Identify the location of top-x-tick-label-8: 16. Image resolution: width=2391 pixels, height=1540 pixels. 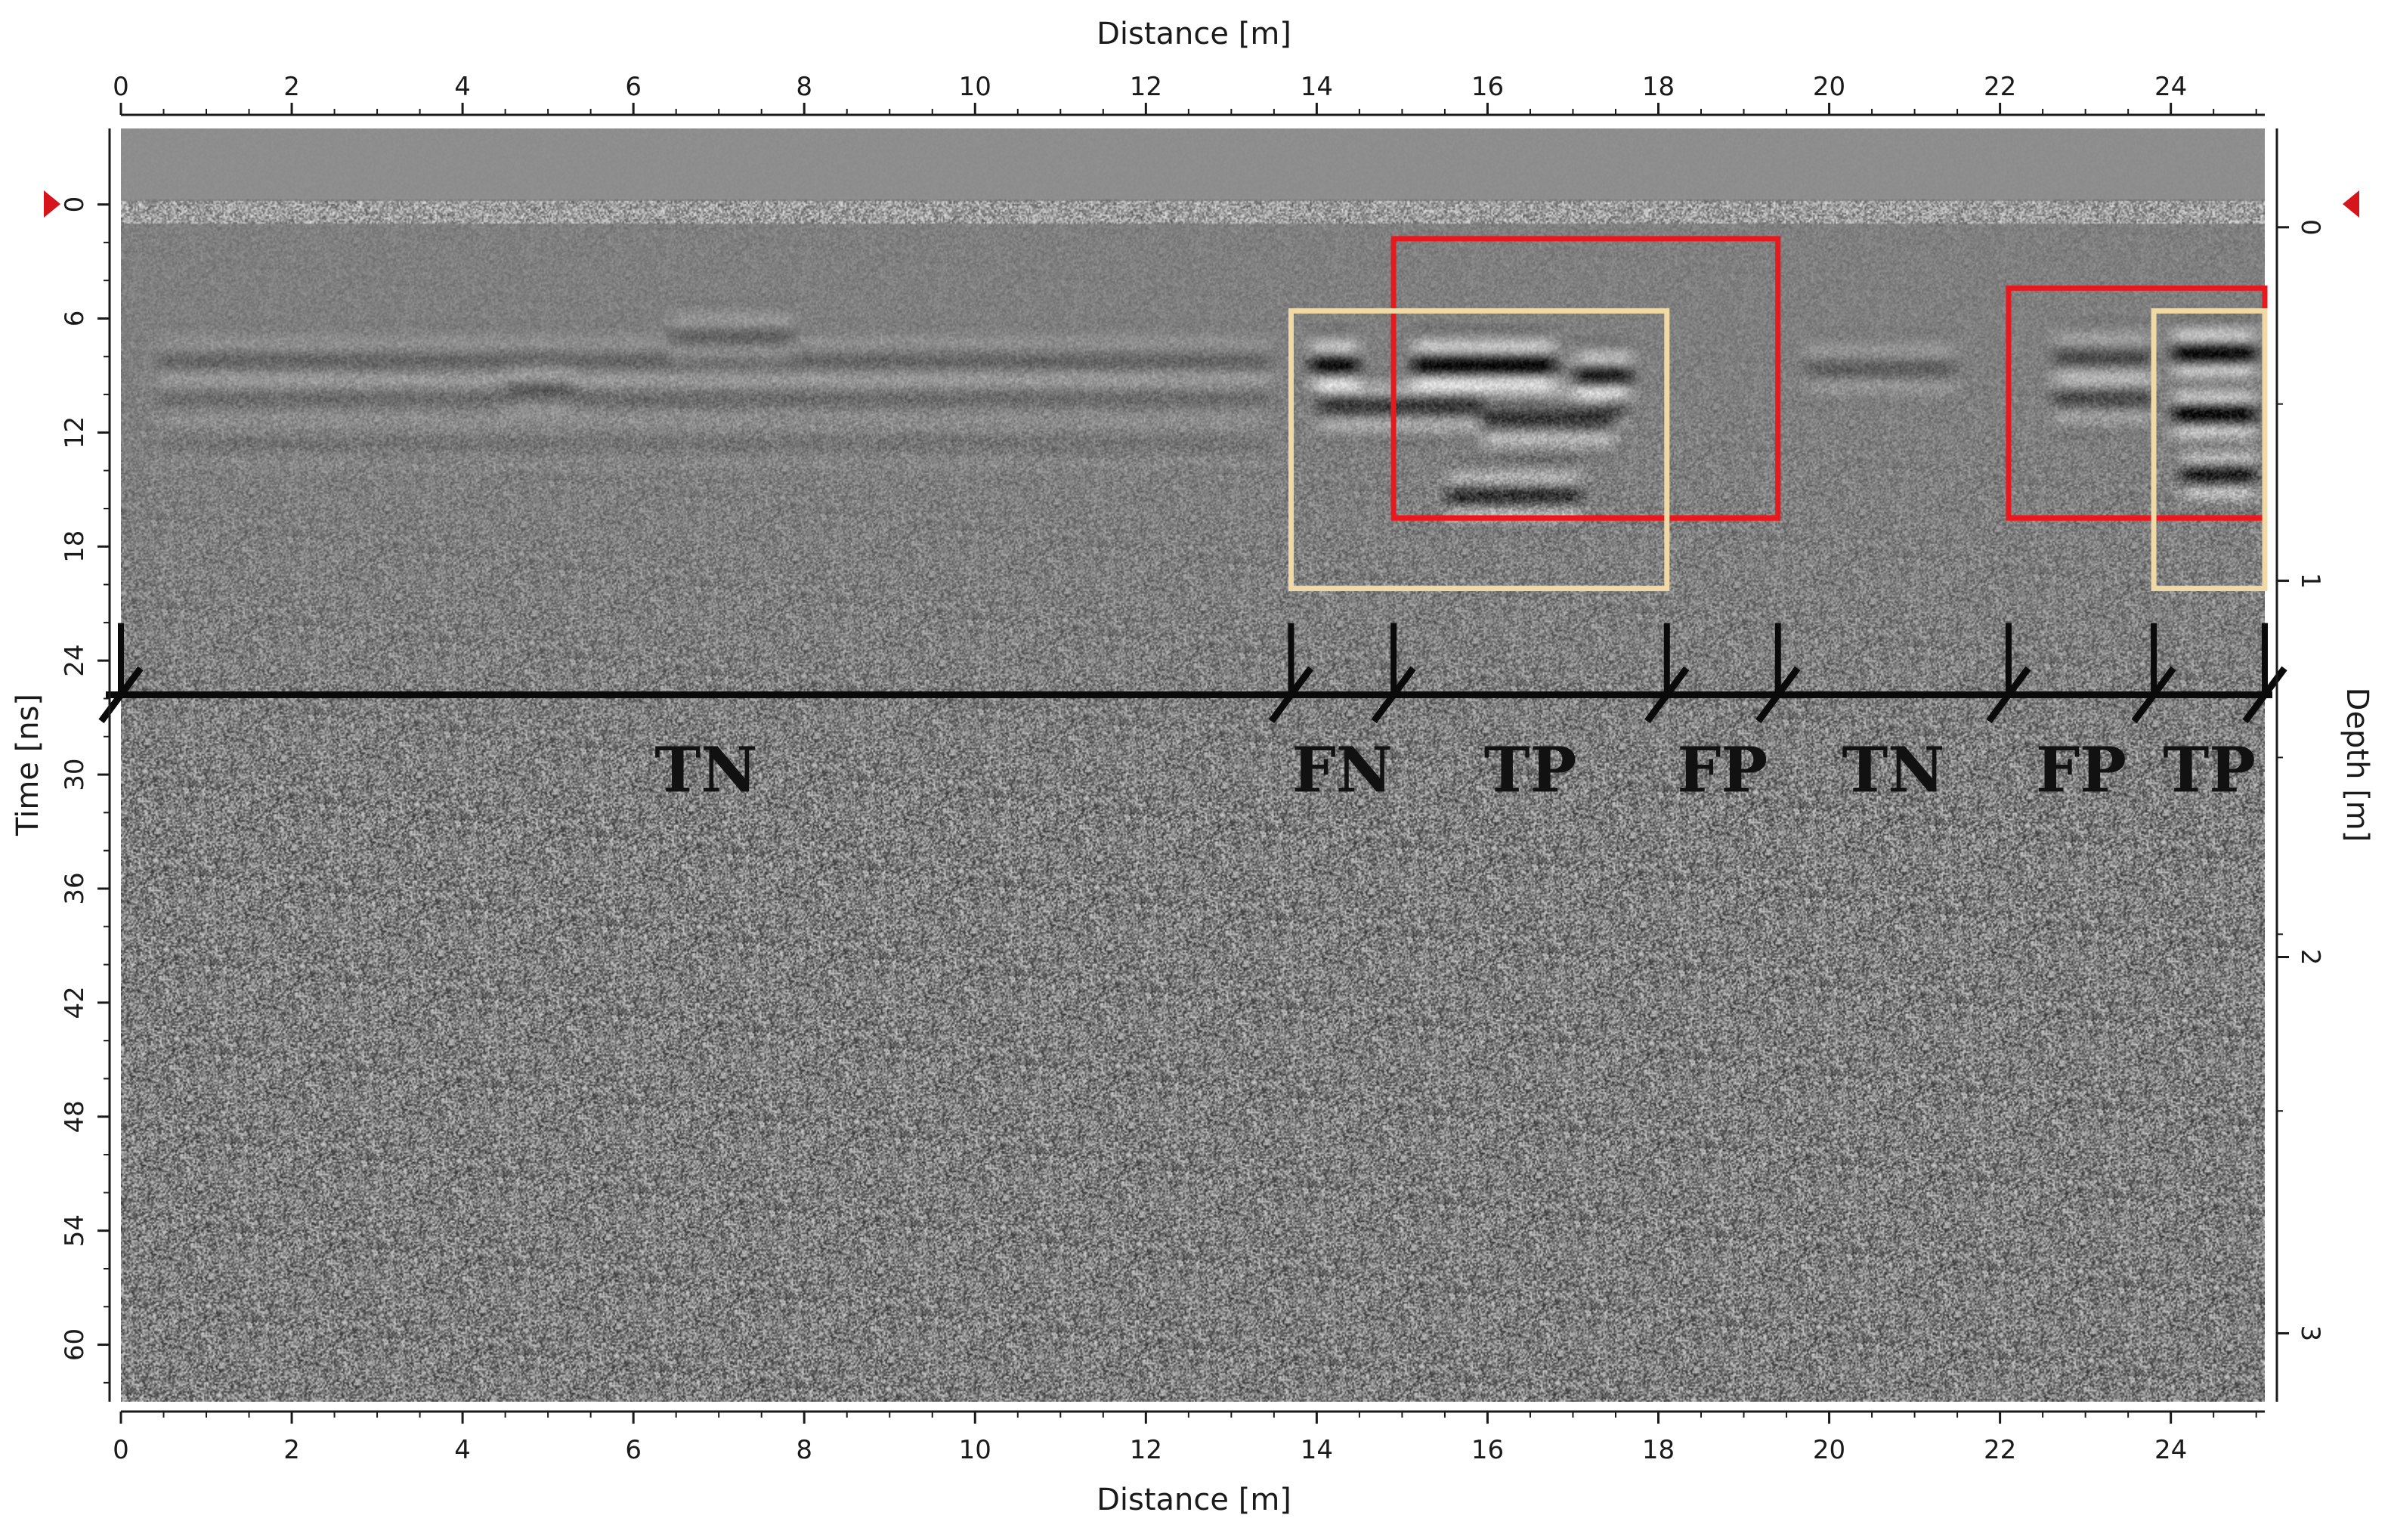
(1487, 87).